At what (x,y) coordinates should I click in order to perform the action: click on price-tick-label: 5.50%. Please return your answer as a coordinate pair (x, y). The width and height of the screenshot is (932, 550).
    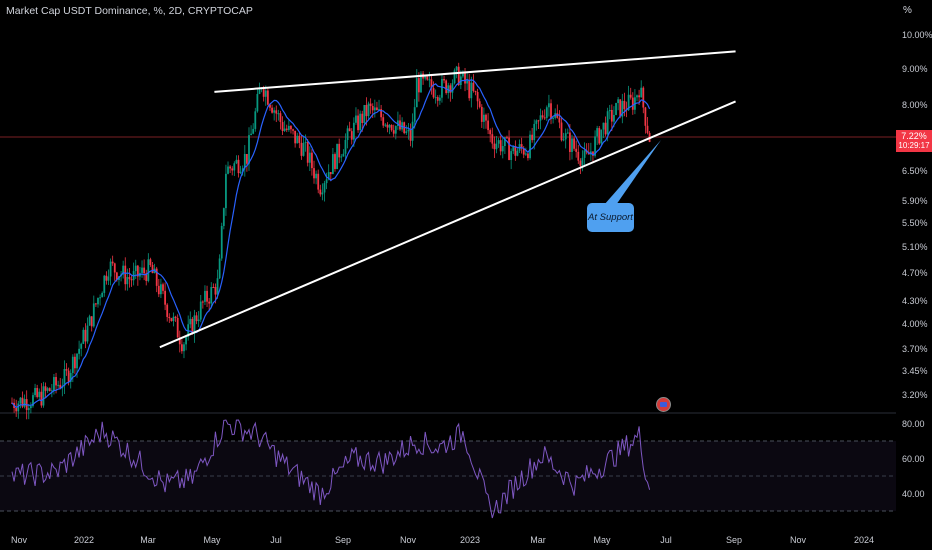
    Looking at the image, I should click on (915, 223).